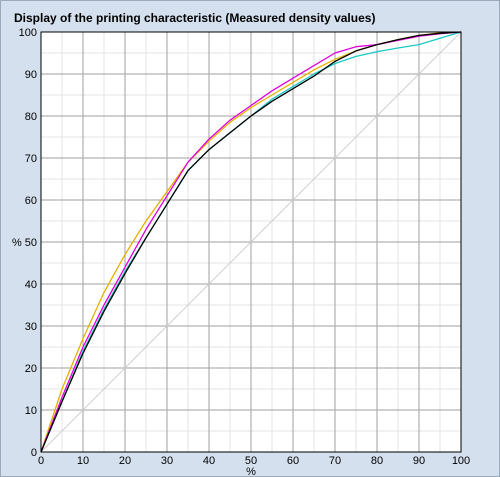 The width and height of the screenshot is (500, 477). What do you see at coordinates (461, 461) in the screenshot?
I see `x-tick-label: 100` at bounding box center [461, 461].